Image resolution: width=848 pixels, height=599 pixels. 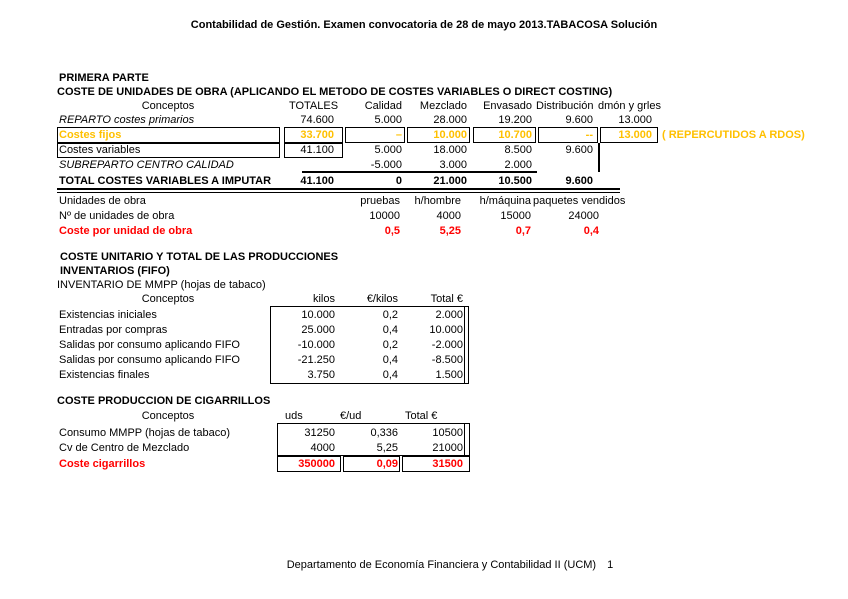 What do you see at coordinates (523, 231) in the screenshot?
I see `coste-unidad-envasado: 0,7` at bounding box center [523, 231].